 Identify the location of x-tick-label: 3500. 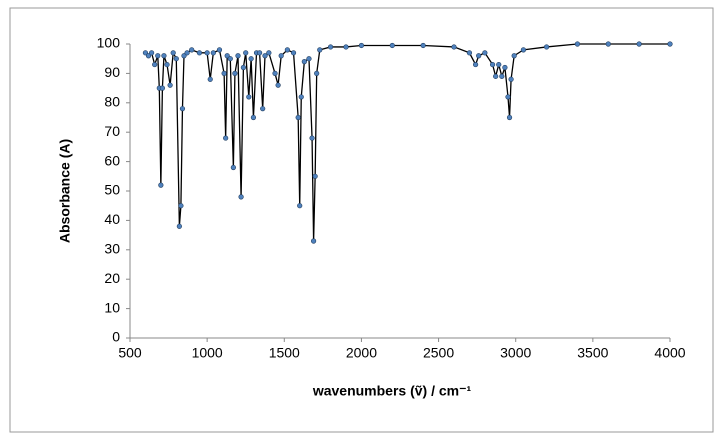
(592, 353).